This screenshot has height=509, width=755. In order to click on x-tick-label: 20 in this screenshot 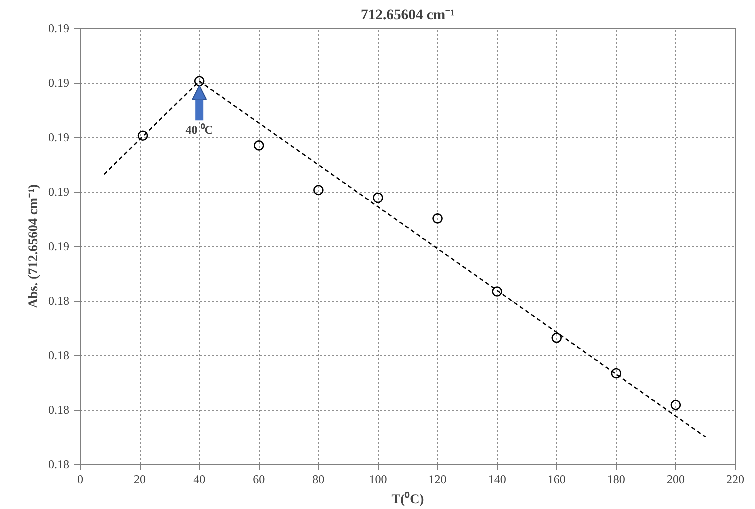, I will do `click(140, 479)`.